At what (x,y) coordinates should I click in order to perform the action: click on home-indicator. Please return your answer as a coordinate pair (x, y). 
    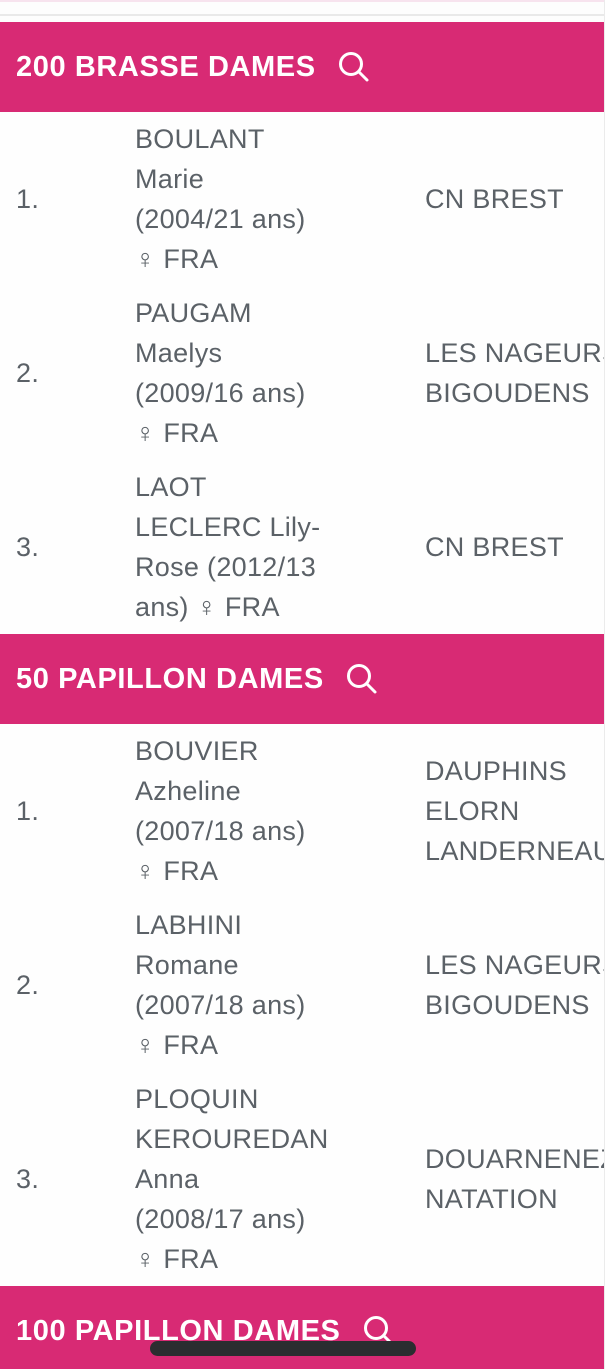
    Looking at the image, I should click on (283, 1348).